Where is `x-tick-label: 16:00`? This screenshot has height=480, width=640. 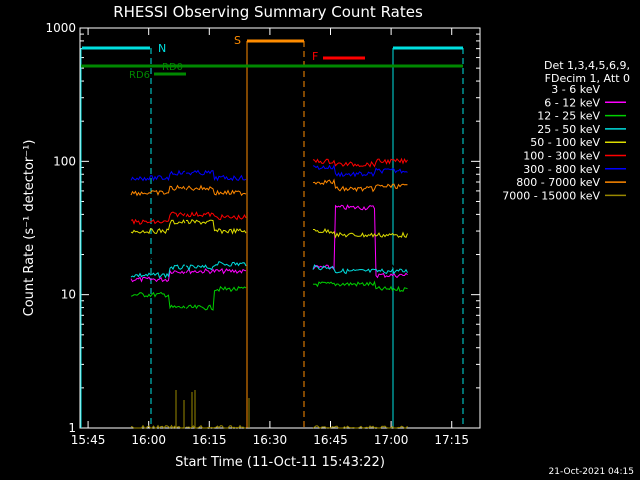 x-tick-label: 16:00 is located at coordinates (148, 440).